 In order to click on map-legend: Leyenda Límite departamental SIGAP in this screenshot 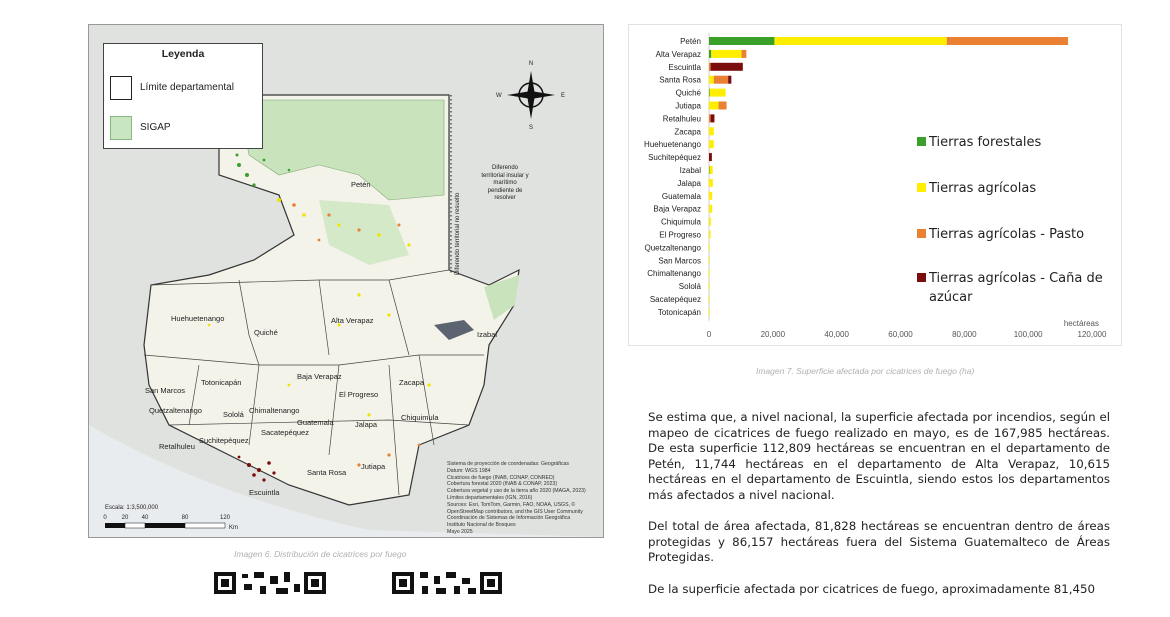, I will do `click(183, 96)`.